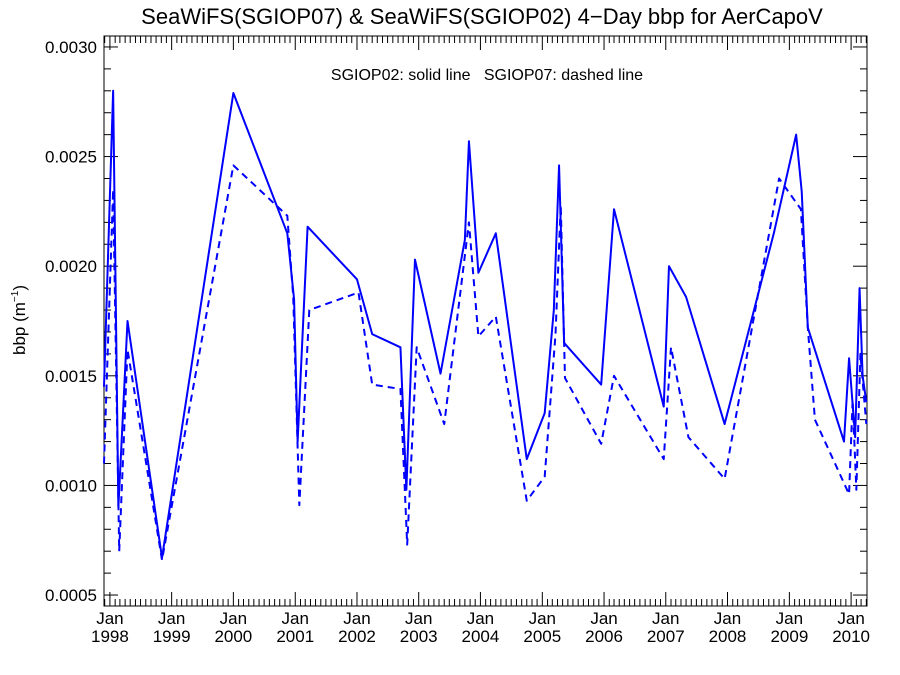  Describe the element at coordinates (233, 636) in the screenshot. I see `x-tick-label-year: 2000` at that location.